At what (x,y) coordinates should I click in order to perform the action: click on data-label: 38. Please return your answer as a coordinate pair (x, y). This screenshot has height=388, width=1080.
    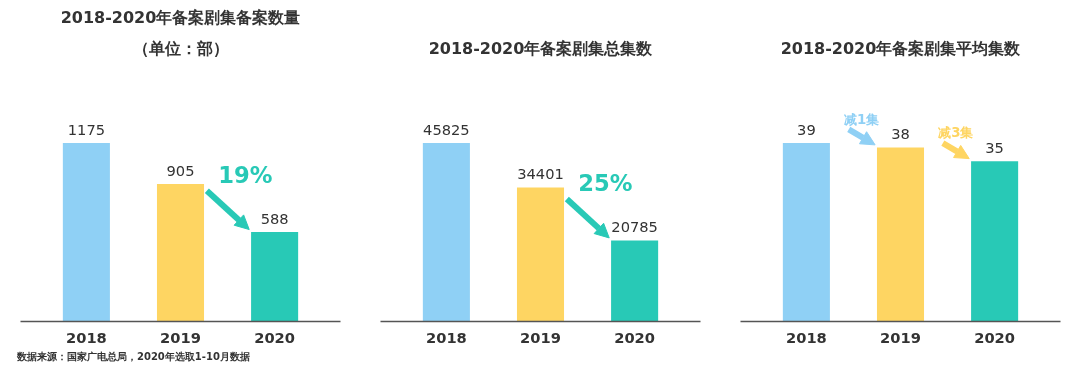
    Looking at the image, I should click on (900, 134).